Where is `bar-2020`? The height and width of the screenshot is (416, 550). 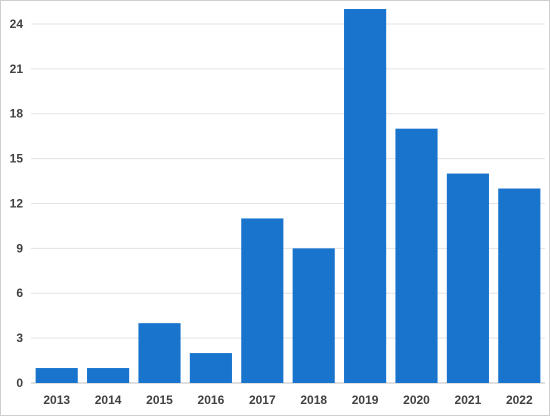 bar-2020 is located at coordinates (416, 255).